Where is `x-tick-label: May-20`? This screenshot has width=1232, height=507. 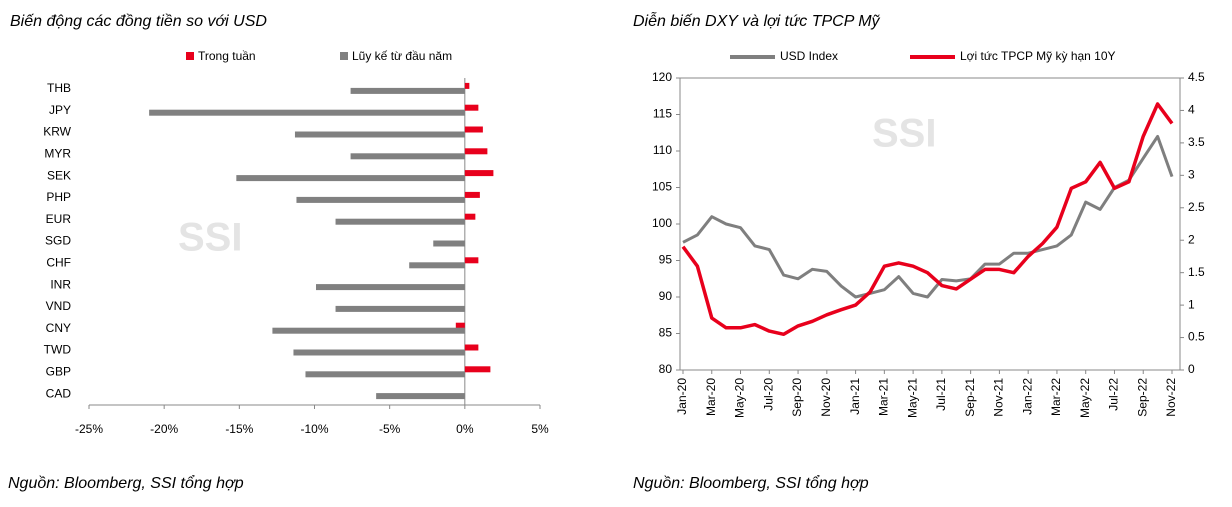
x-tick-label: May-20 is located at coordinates (740, 398).